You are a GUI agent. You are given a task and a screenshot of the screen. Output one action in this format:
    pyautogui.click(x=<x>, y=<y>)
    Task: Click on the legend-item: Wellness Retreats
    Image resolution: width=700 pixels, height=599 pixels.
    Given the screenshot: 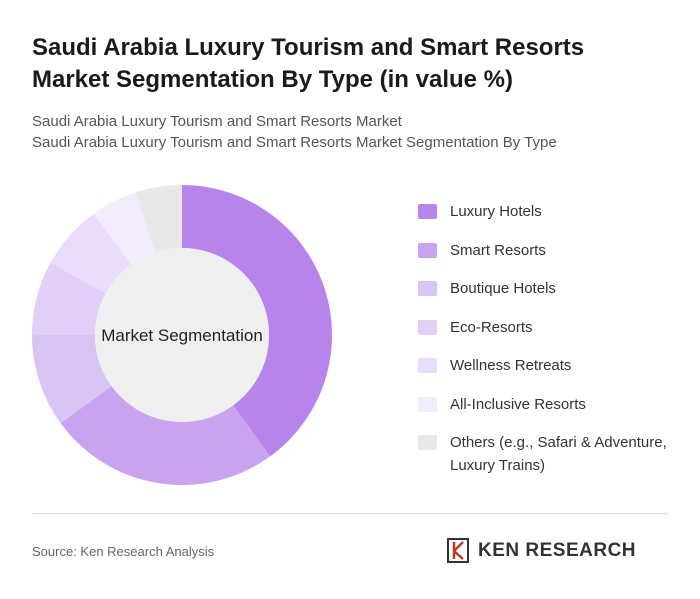 What is the action you would take?
    pyautogui.click(x=548, y=372)
    